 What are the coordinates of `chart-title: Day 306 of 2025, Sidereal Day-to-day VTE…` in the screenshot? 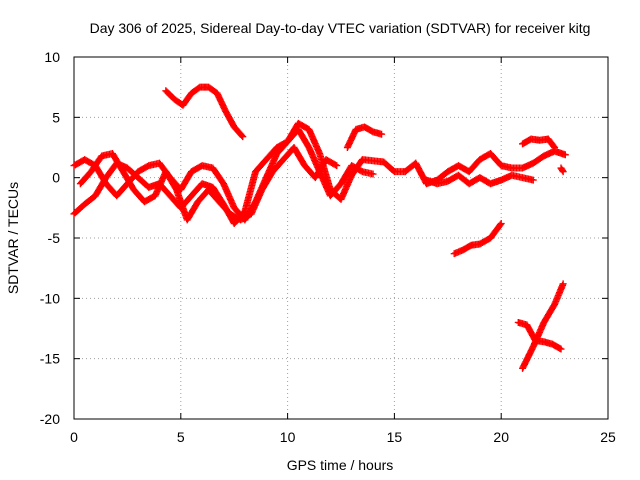 It's located at (340, 28).